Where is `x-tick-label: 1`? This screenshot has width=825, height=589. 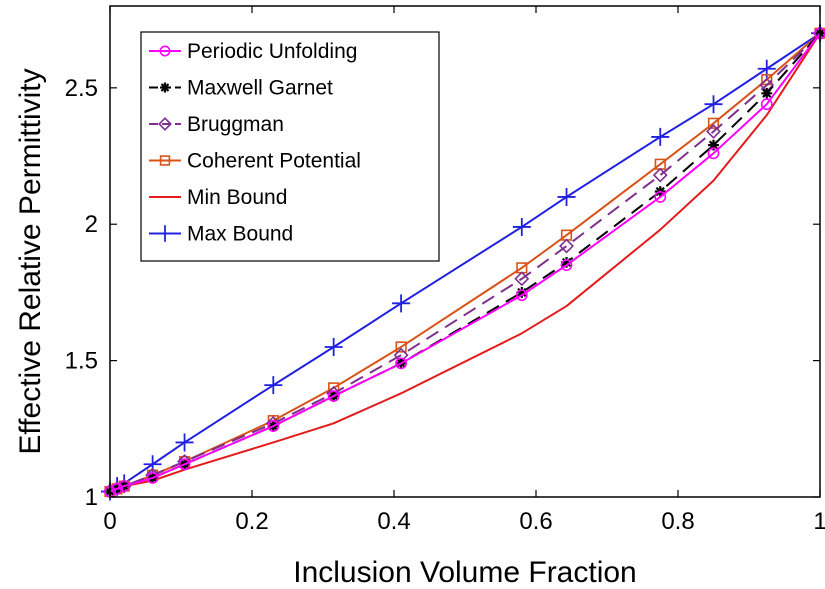
x-tick-label: 1 is located at coordinates (819, 521).